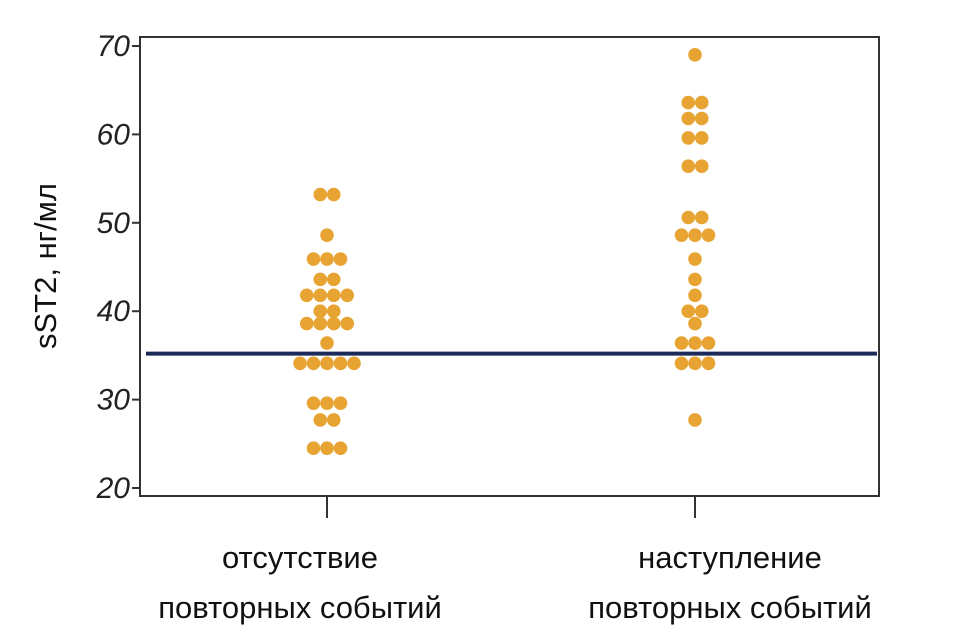  Describe the element at coordinates (300, 557) in the screenshot. I see `category-label-line: отсутствие` at that location.